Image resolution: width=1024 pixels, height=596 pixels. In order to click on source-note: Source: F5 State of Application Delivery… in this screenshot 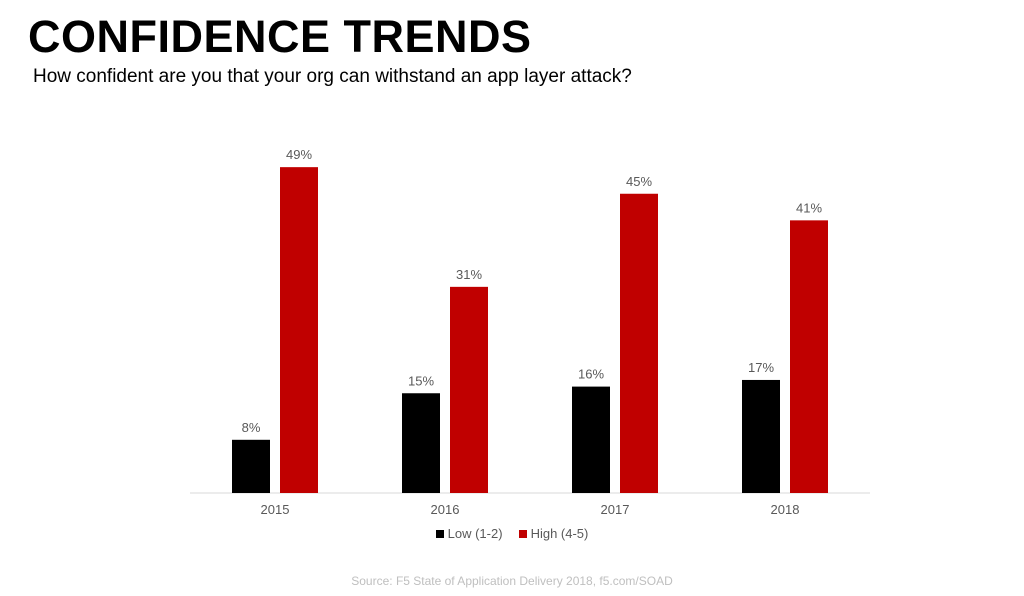, I will do `click(512, 581)`.